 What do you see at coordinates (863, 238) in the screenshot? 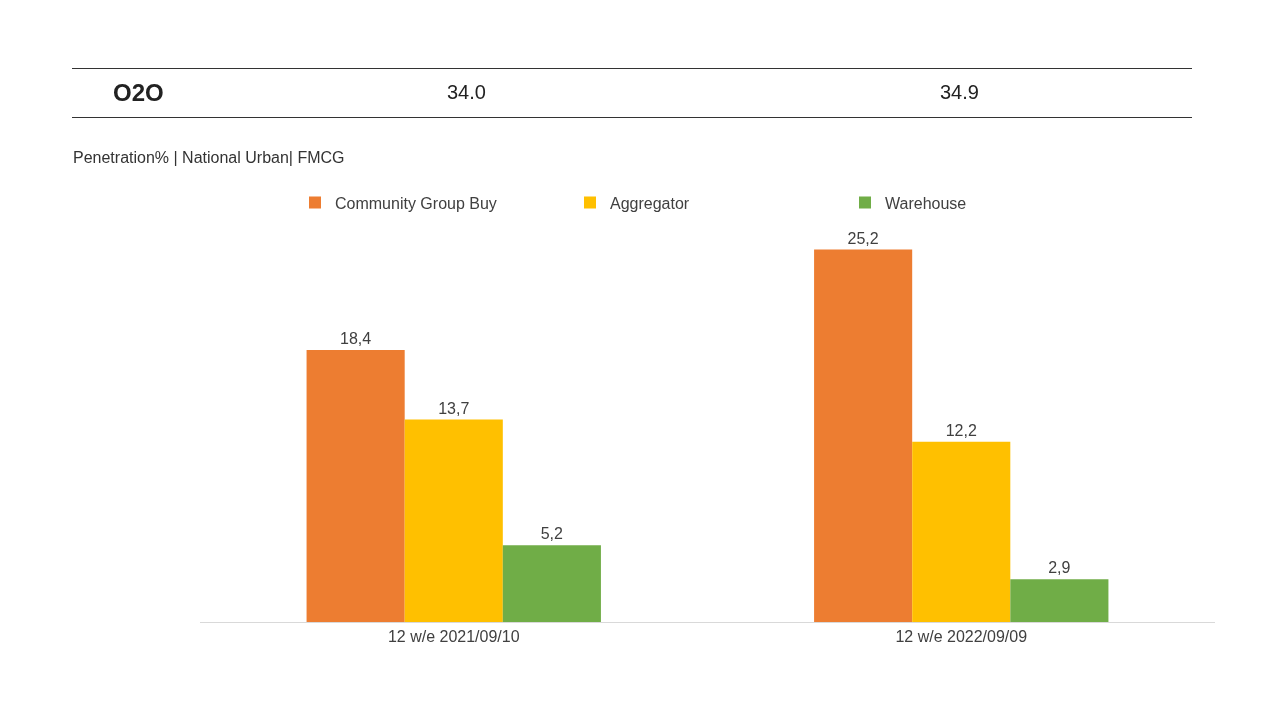
I see `data-label: 25,2` at bounding box center [863, 238].